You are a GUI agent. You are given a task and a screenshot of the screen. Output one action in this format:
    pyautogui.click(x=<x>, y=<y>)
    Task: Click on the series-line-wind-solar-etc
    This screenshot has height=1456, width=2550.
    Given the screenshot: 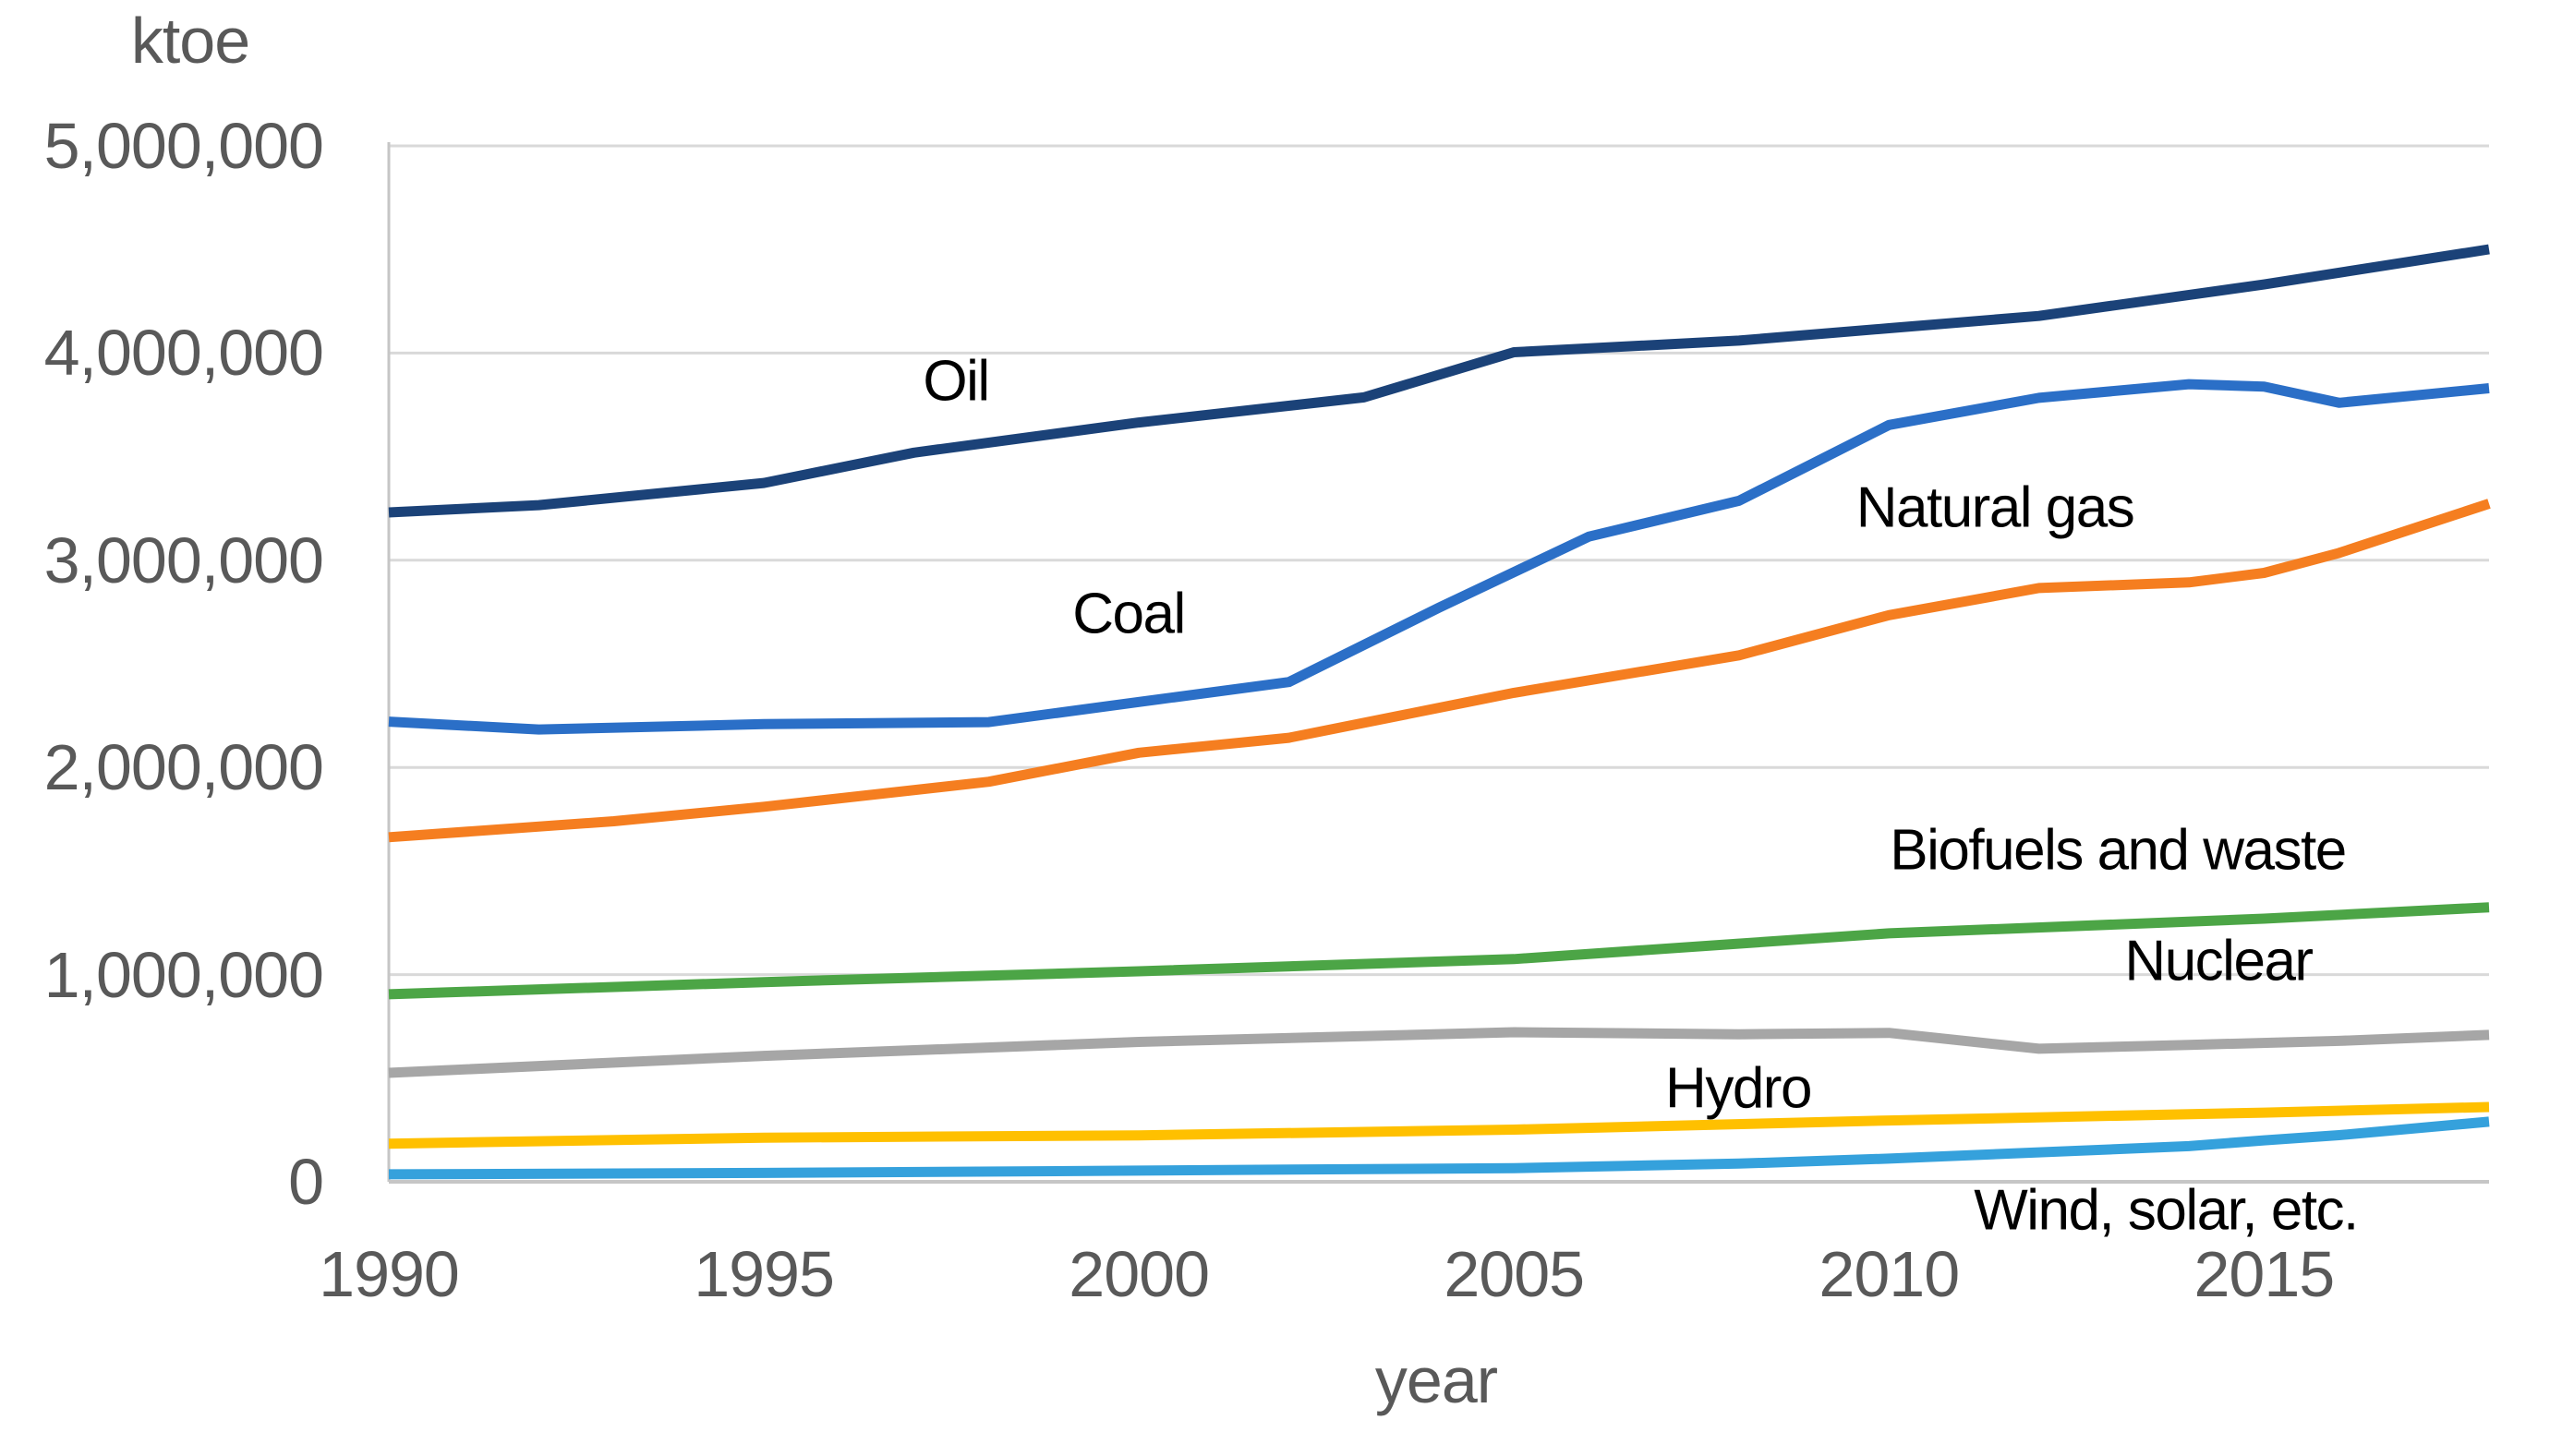 What is the action you would take?
    pyautogui.click(x=1439, y=1148)
    